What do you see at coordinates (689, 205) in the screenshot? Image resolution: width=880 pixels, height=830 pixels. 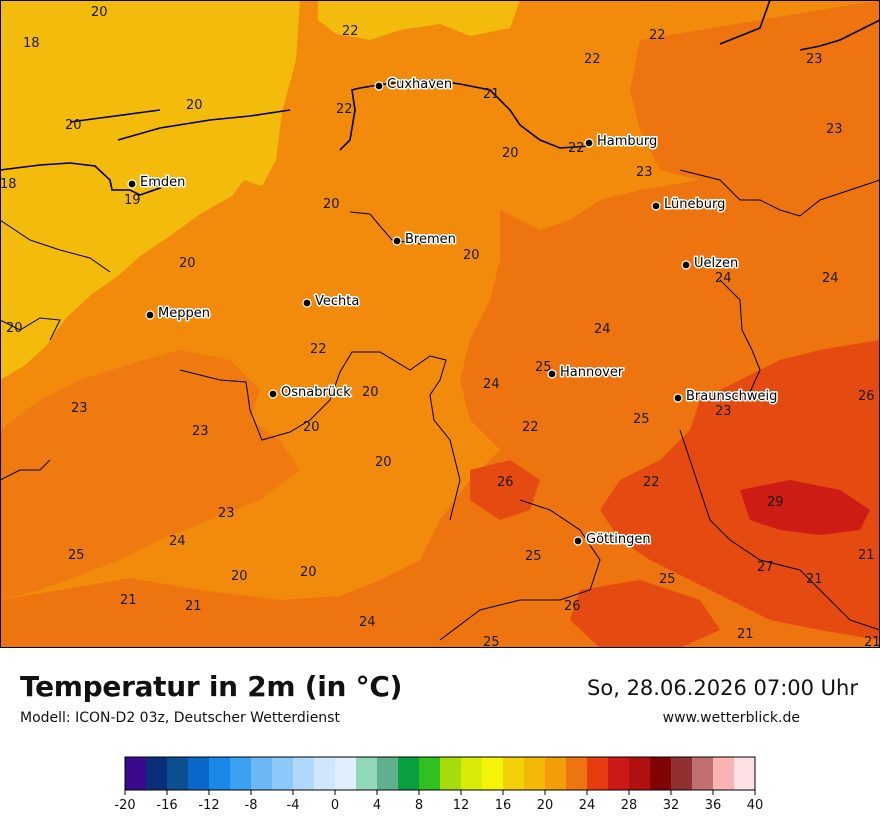 I see `city-lueneburg: Lüneburg` at bounding box center [689, 205].